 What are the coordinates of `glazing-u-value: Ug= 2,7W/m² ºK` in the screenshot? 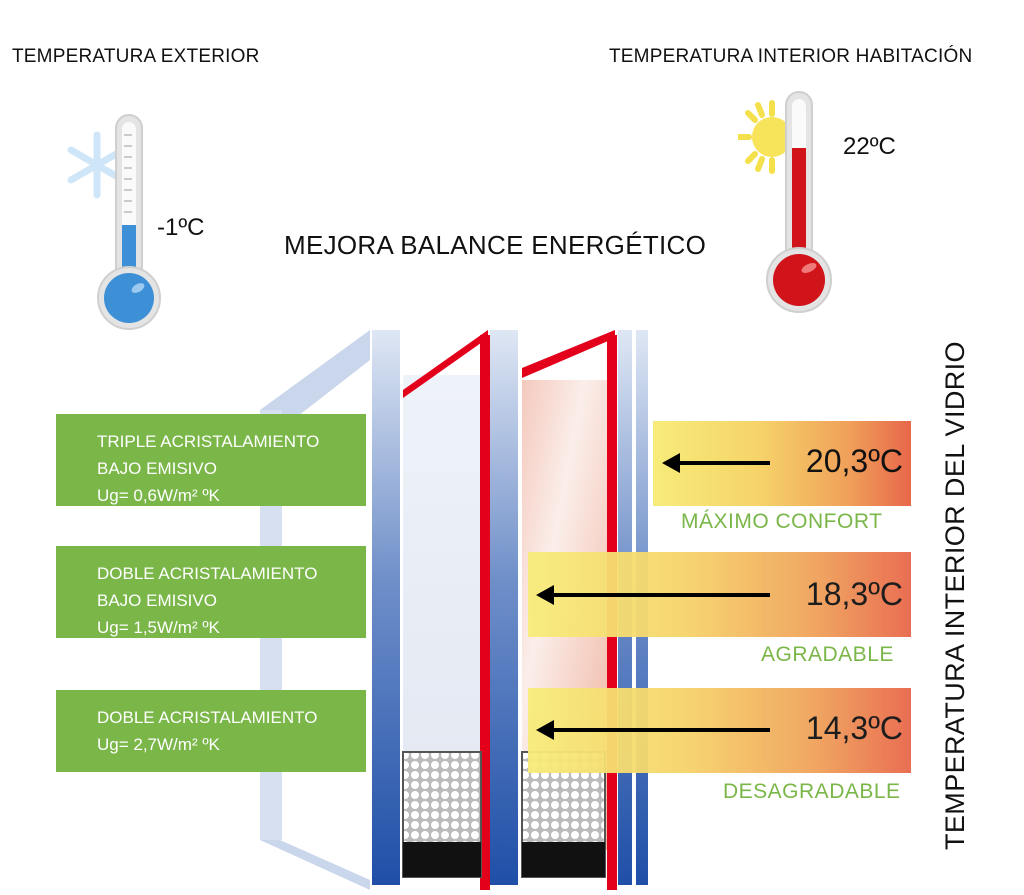 It's located at (158, 744).